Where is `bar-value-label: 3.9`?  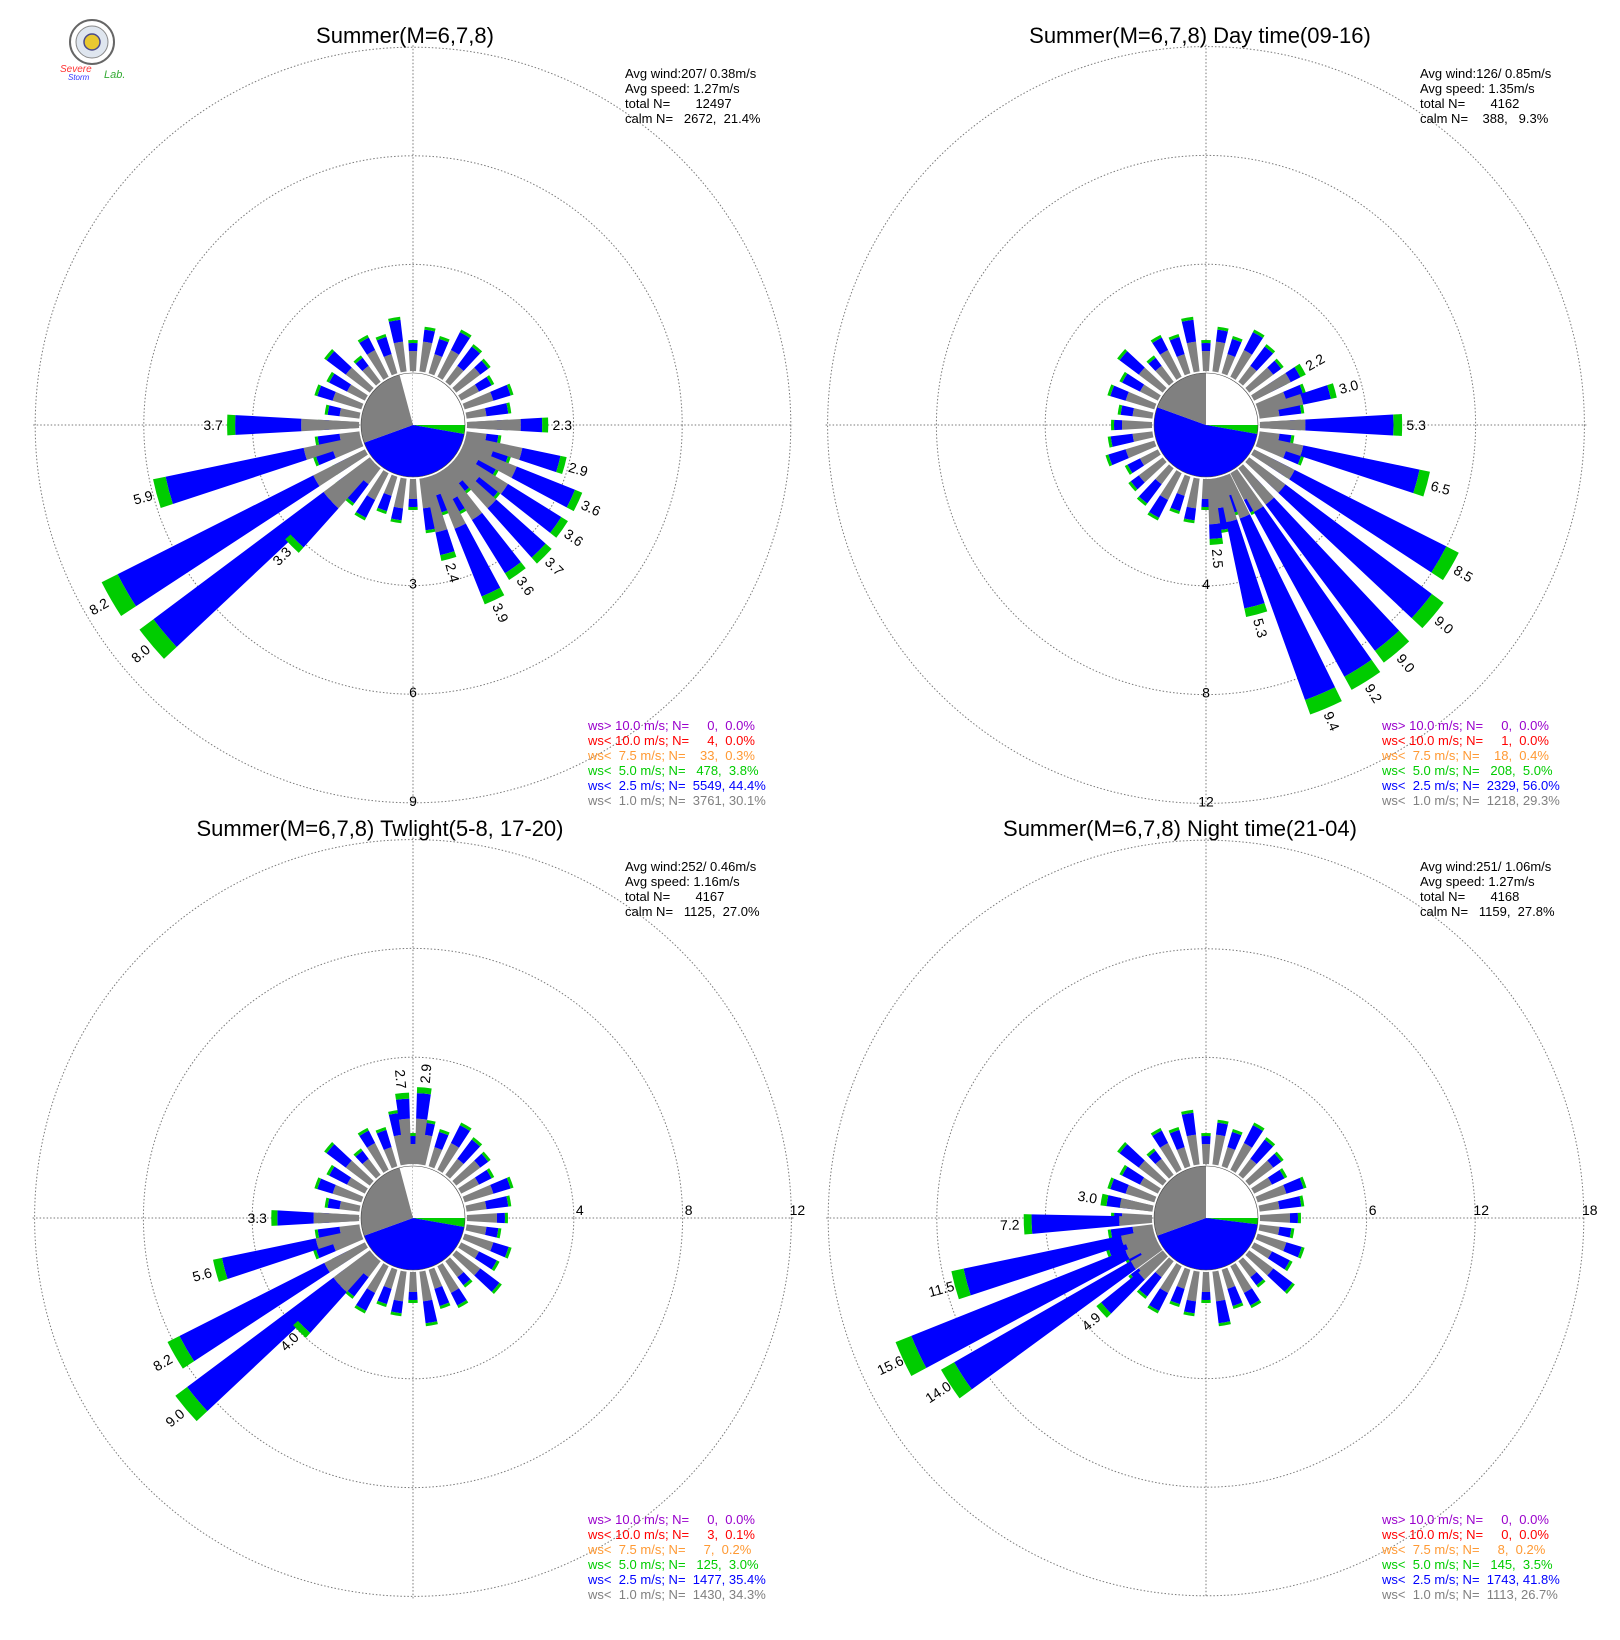 bar-value-label: 3.9 is located at coordinates (500, 613).